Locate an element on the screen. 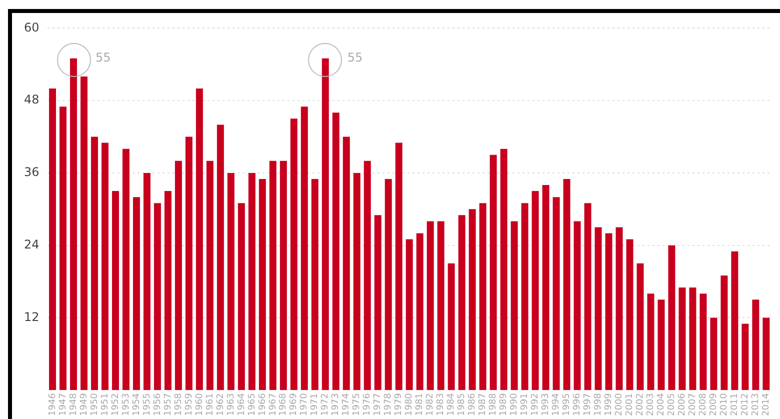 This screenshot has height=419, width=780. x-tick-label: 2012 is located at coordinates (745, 404).